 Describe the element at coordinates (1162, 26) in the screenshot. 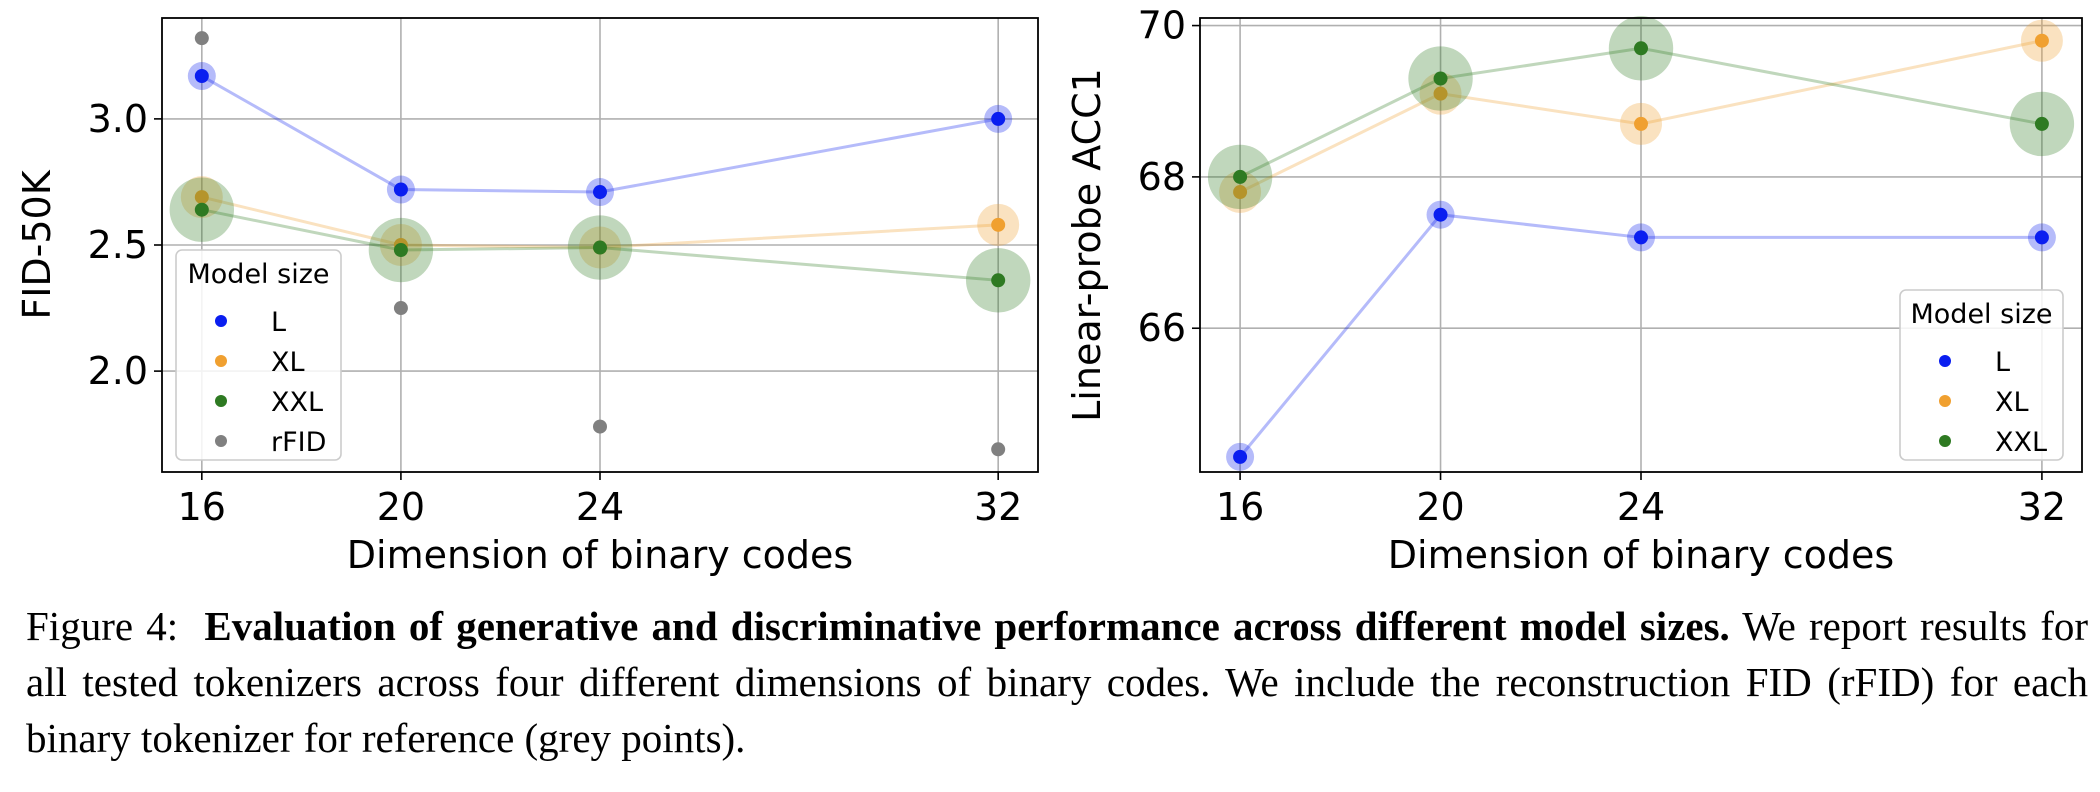

I see `y-tick-label: 70` at that location.